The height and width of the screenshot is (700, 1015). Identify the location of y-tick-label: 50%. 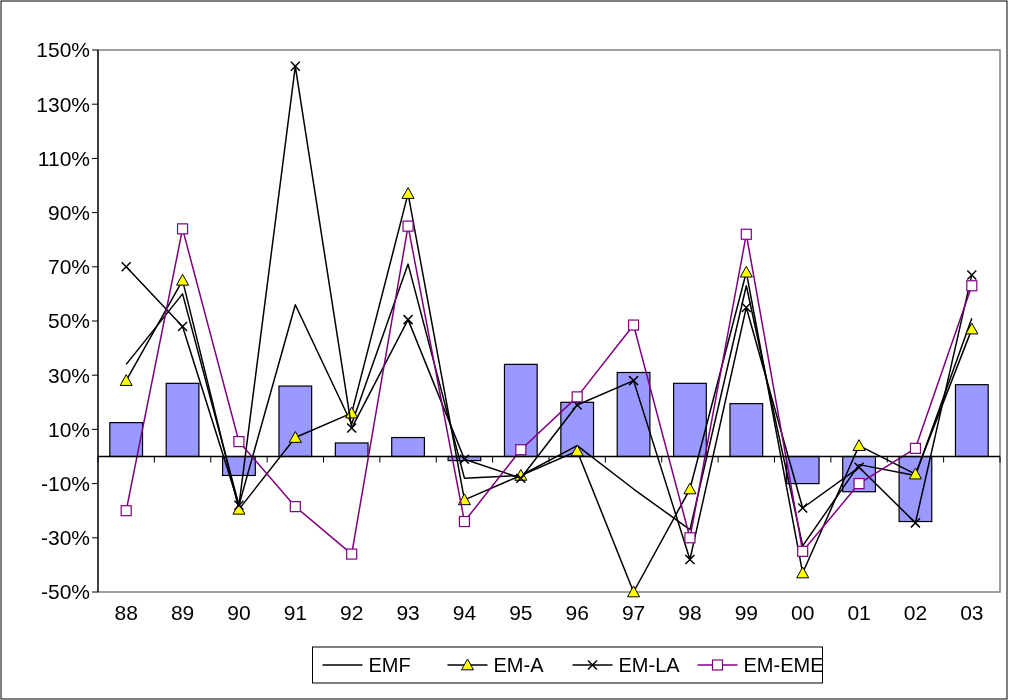
(68, 321).